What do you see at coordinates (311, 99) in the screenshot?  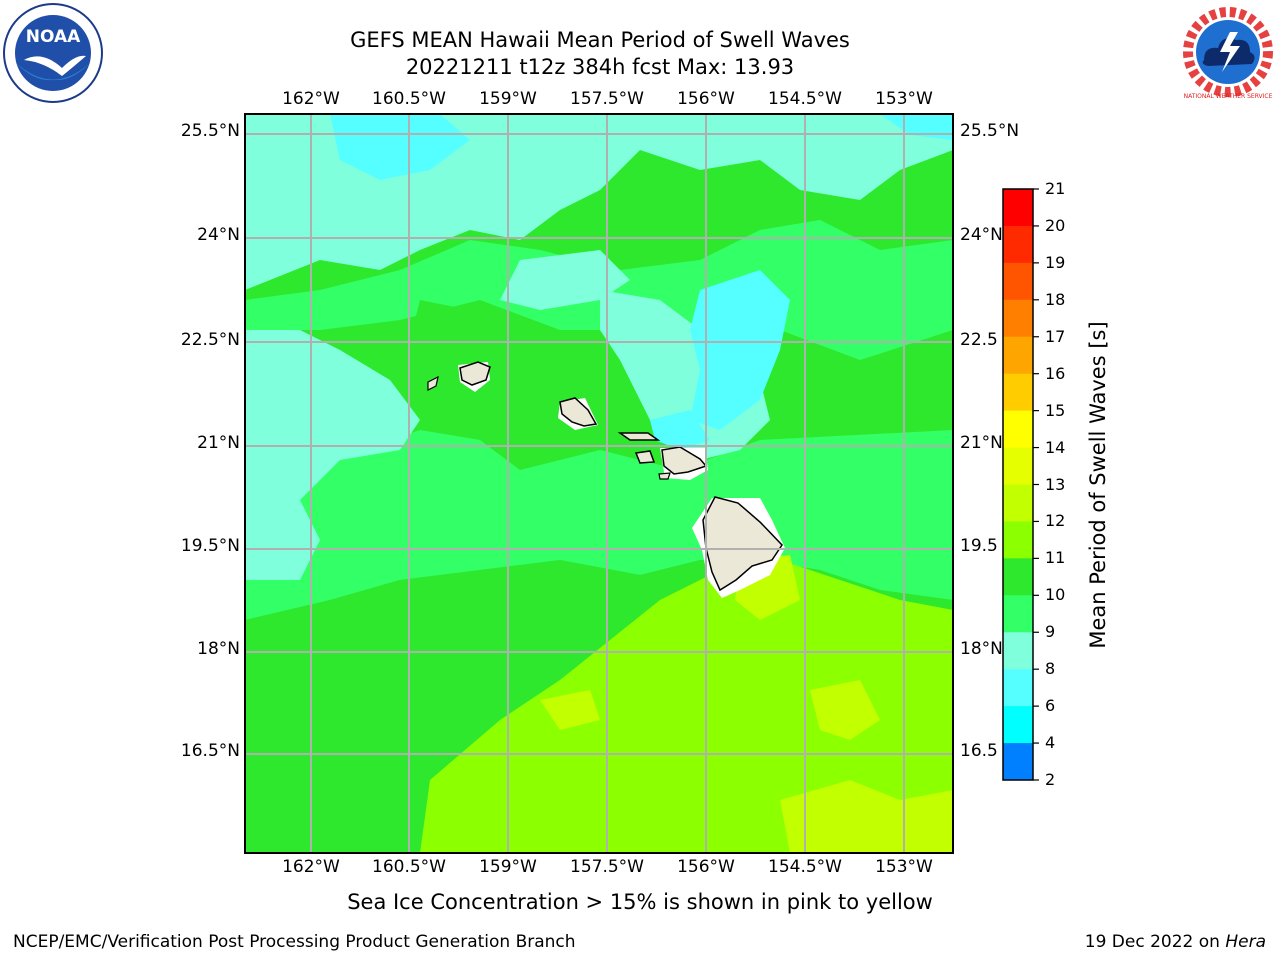 I see `lon-label-top-162w: 162°W` at bounding box center [311, 99].